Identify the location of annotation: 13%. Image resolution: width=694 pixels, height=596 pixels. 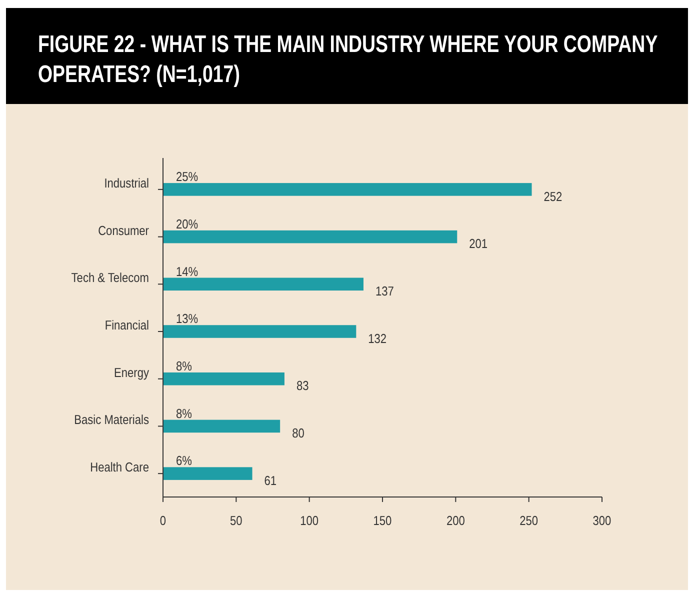
(187, 318).